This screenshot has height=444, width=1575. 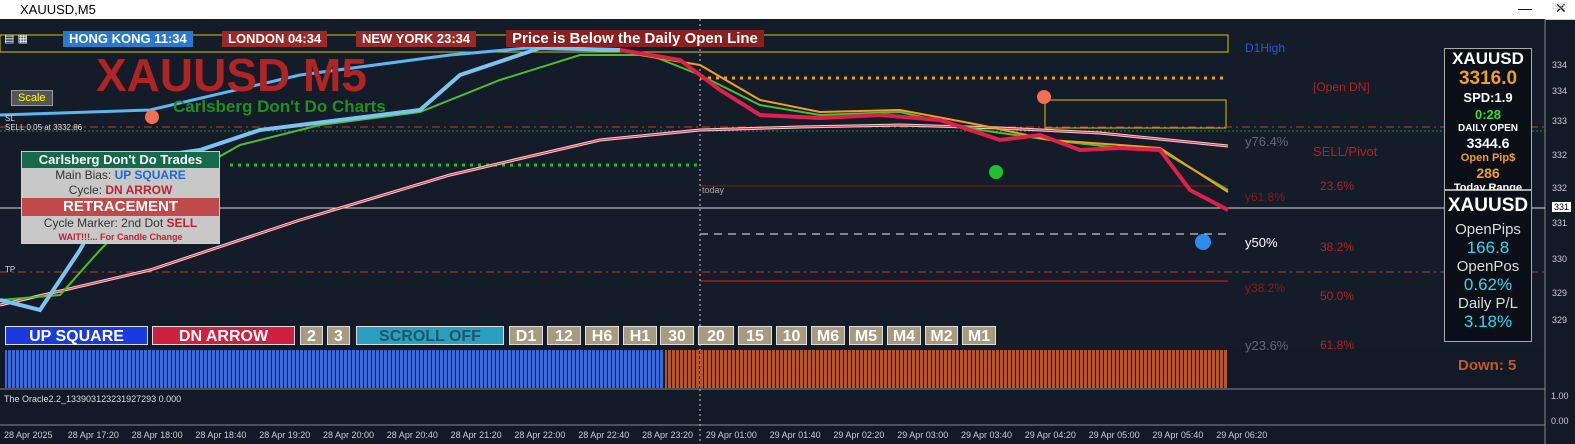 What do you see at coordinates (640, 335) in the screenshot?
I see `timeframe-button: H1` at bounding box center [640, 335].